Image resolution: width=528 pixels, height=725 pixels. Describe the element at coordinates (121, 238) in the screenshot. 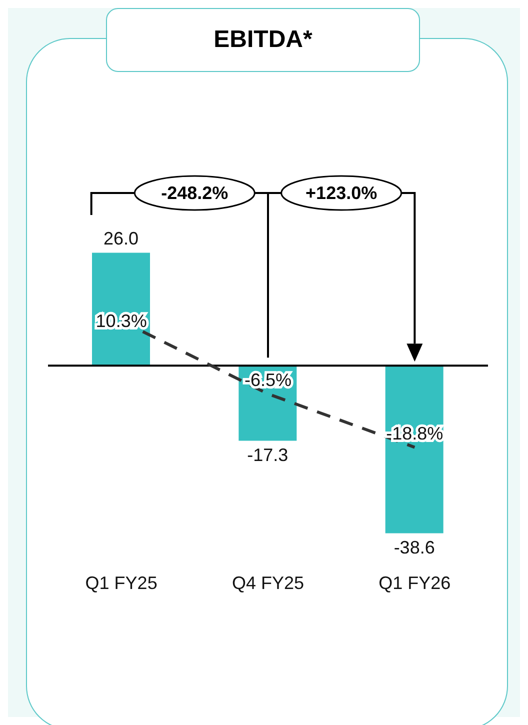

I see `data-label: 26.0` at that location.